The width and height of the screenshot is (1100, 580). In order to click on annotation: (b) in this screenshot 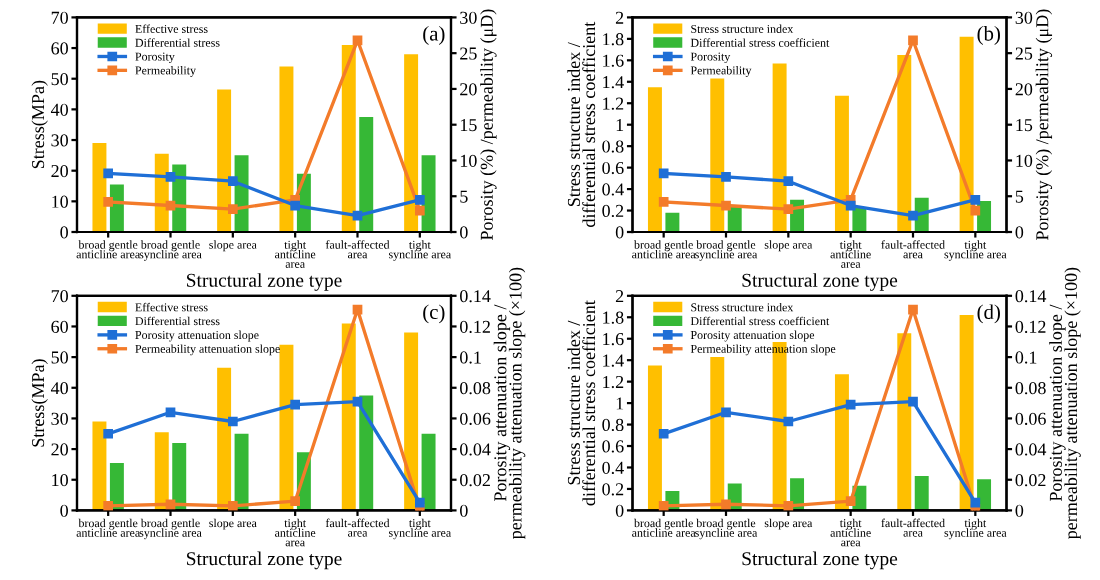, I will do `click(988, 35)`.